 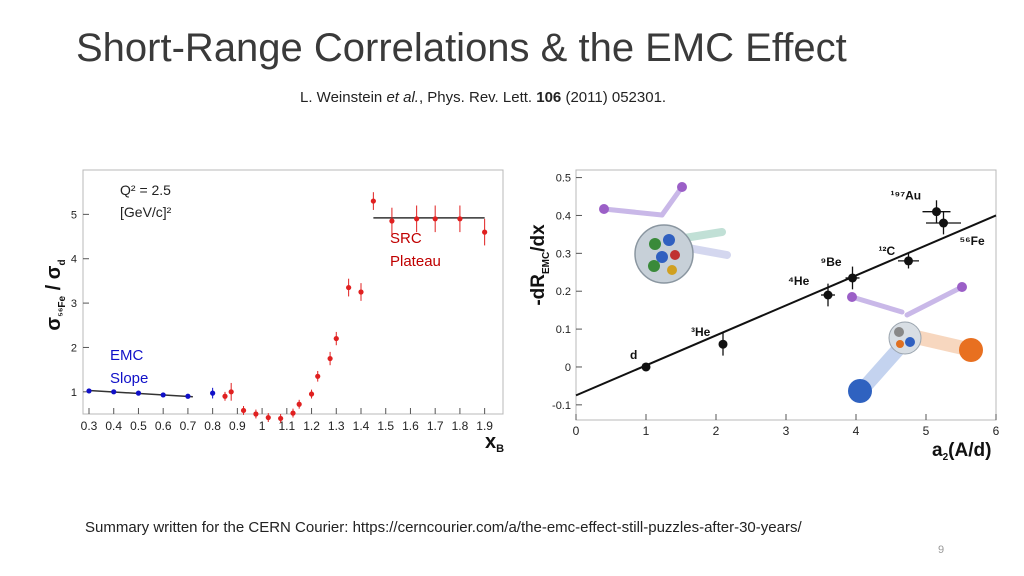 What do you see at coordinates (996, 431) in the screenshot?
I see `right-x-tick-label: 6` at bounding box center [996, 431].